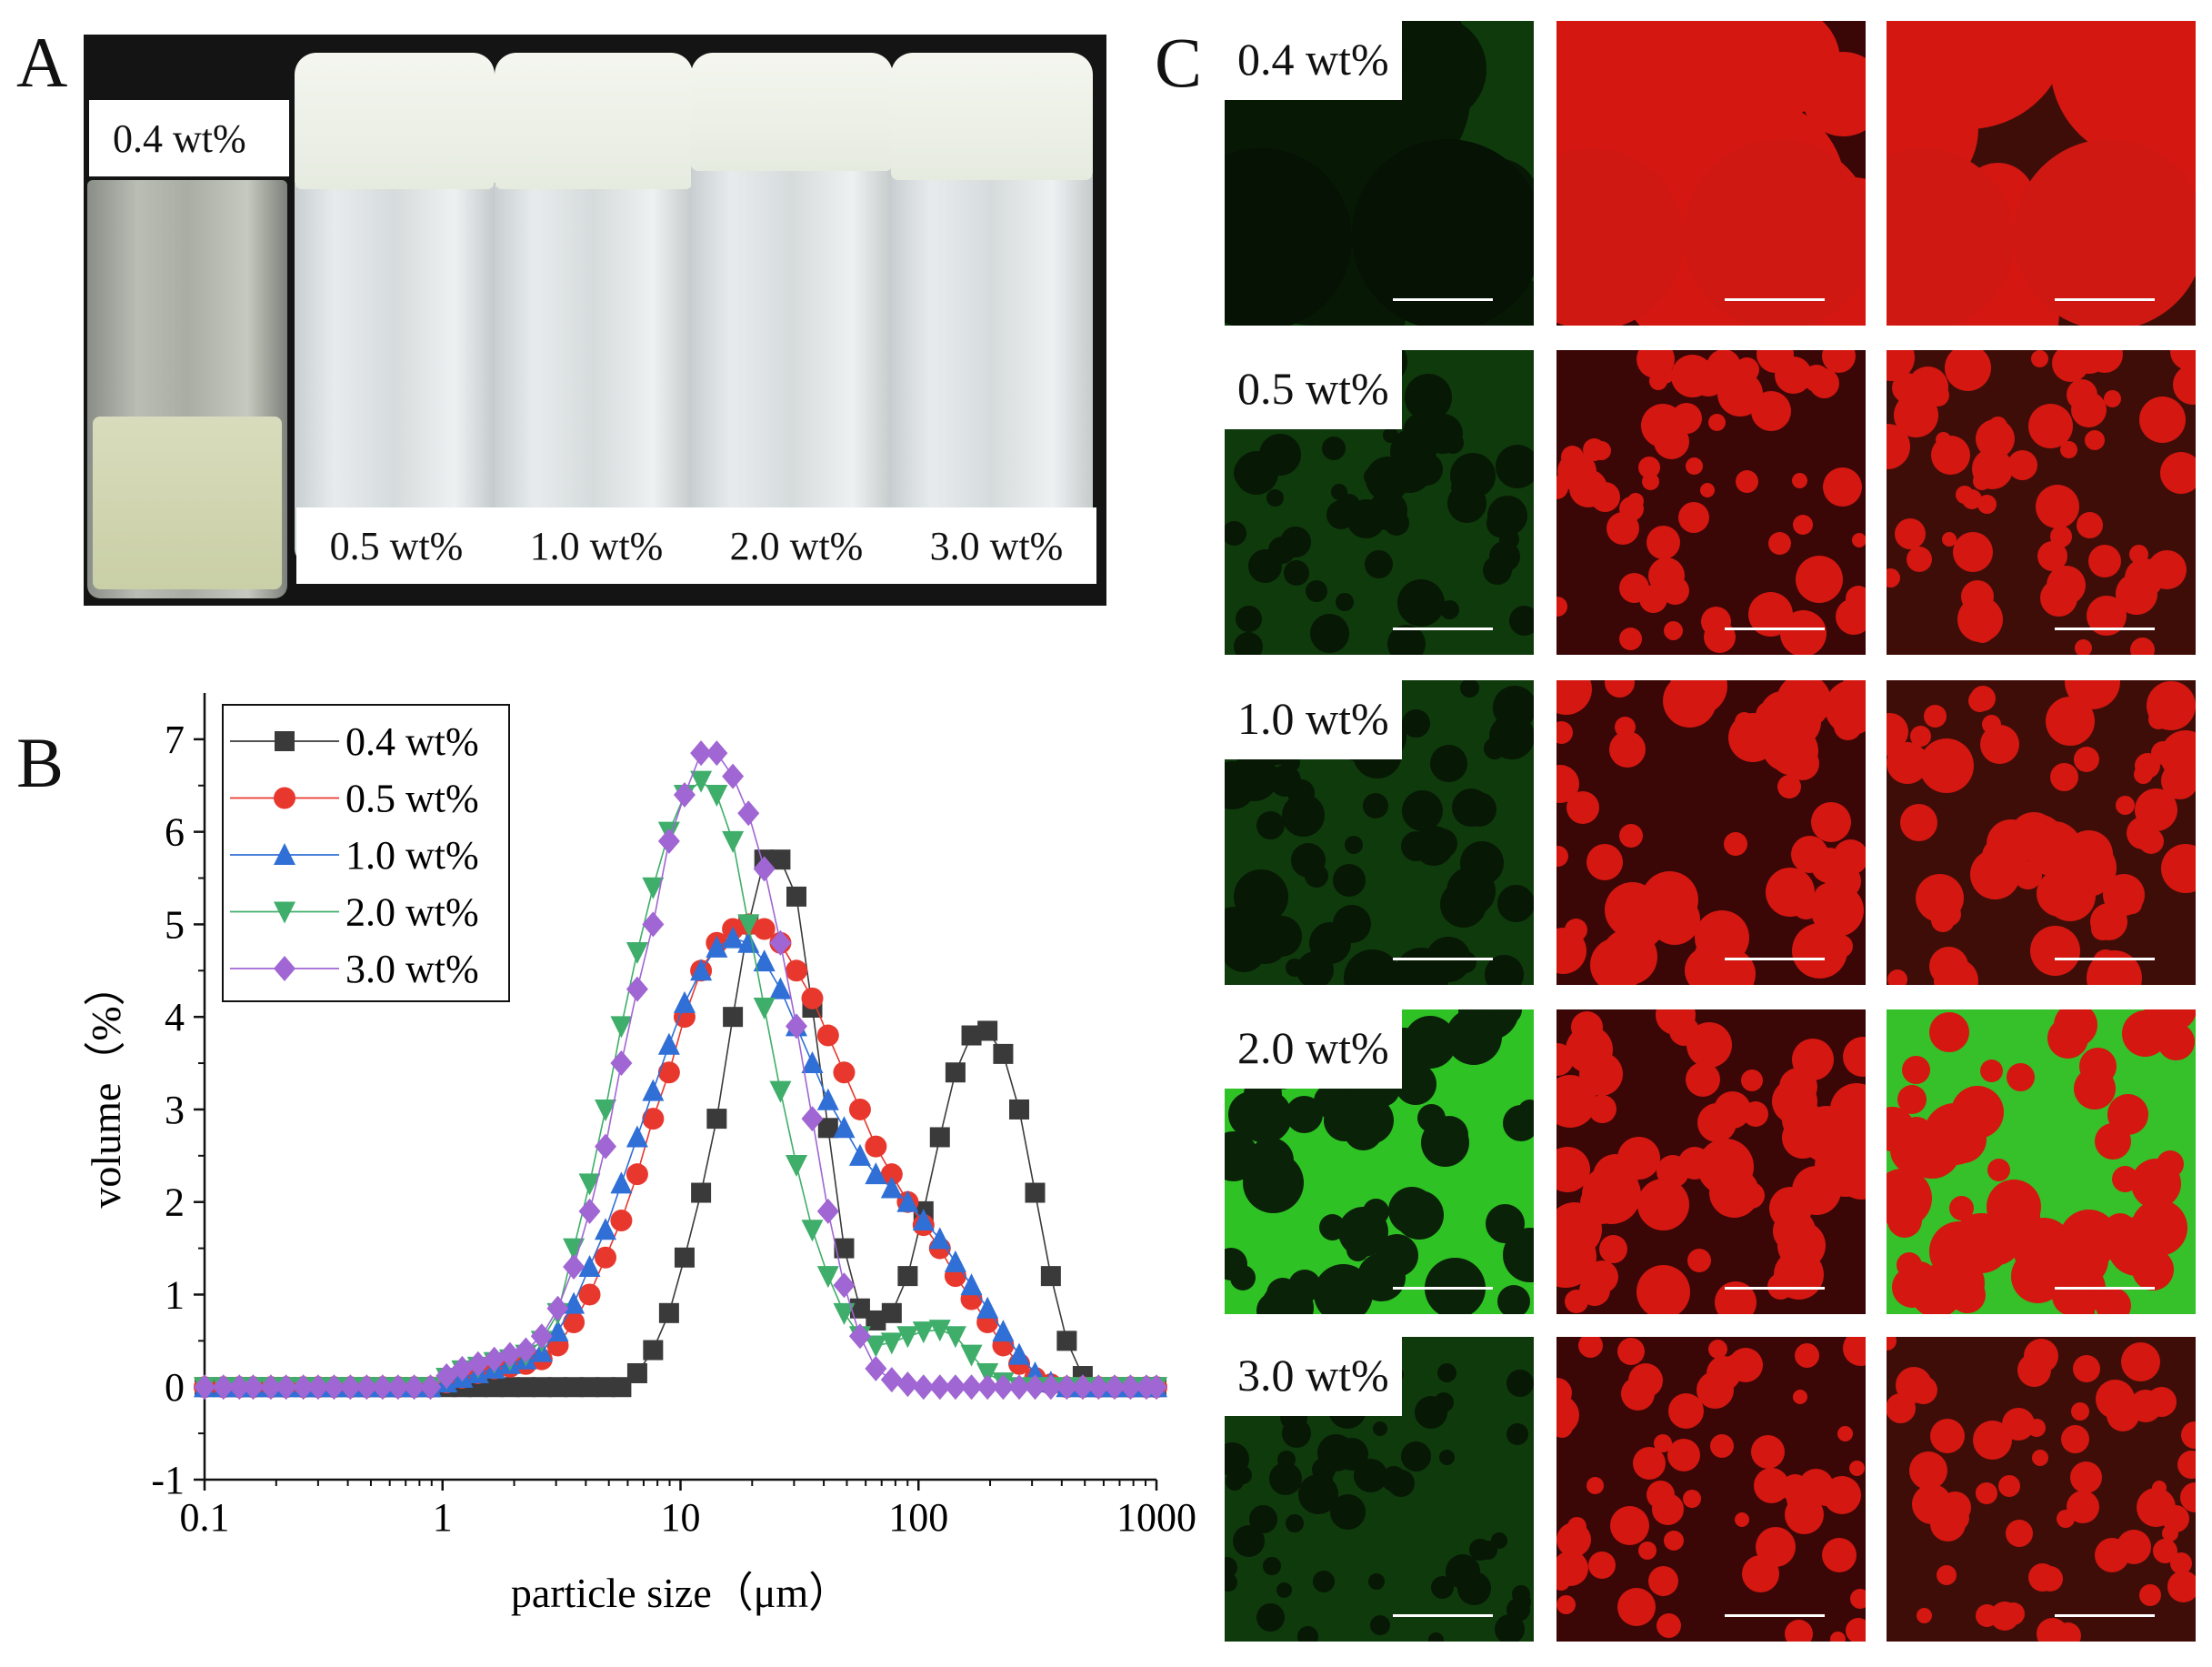 The image size is (2212, 1667). Describe the element at coordinates (412, 741) in the screenshot. I see `legend-label: 0.4 wt%` at that location.